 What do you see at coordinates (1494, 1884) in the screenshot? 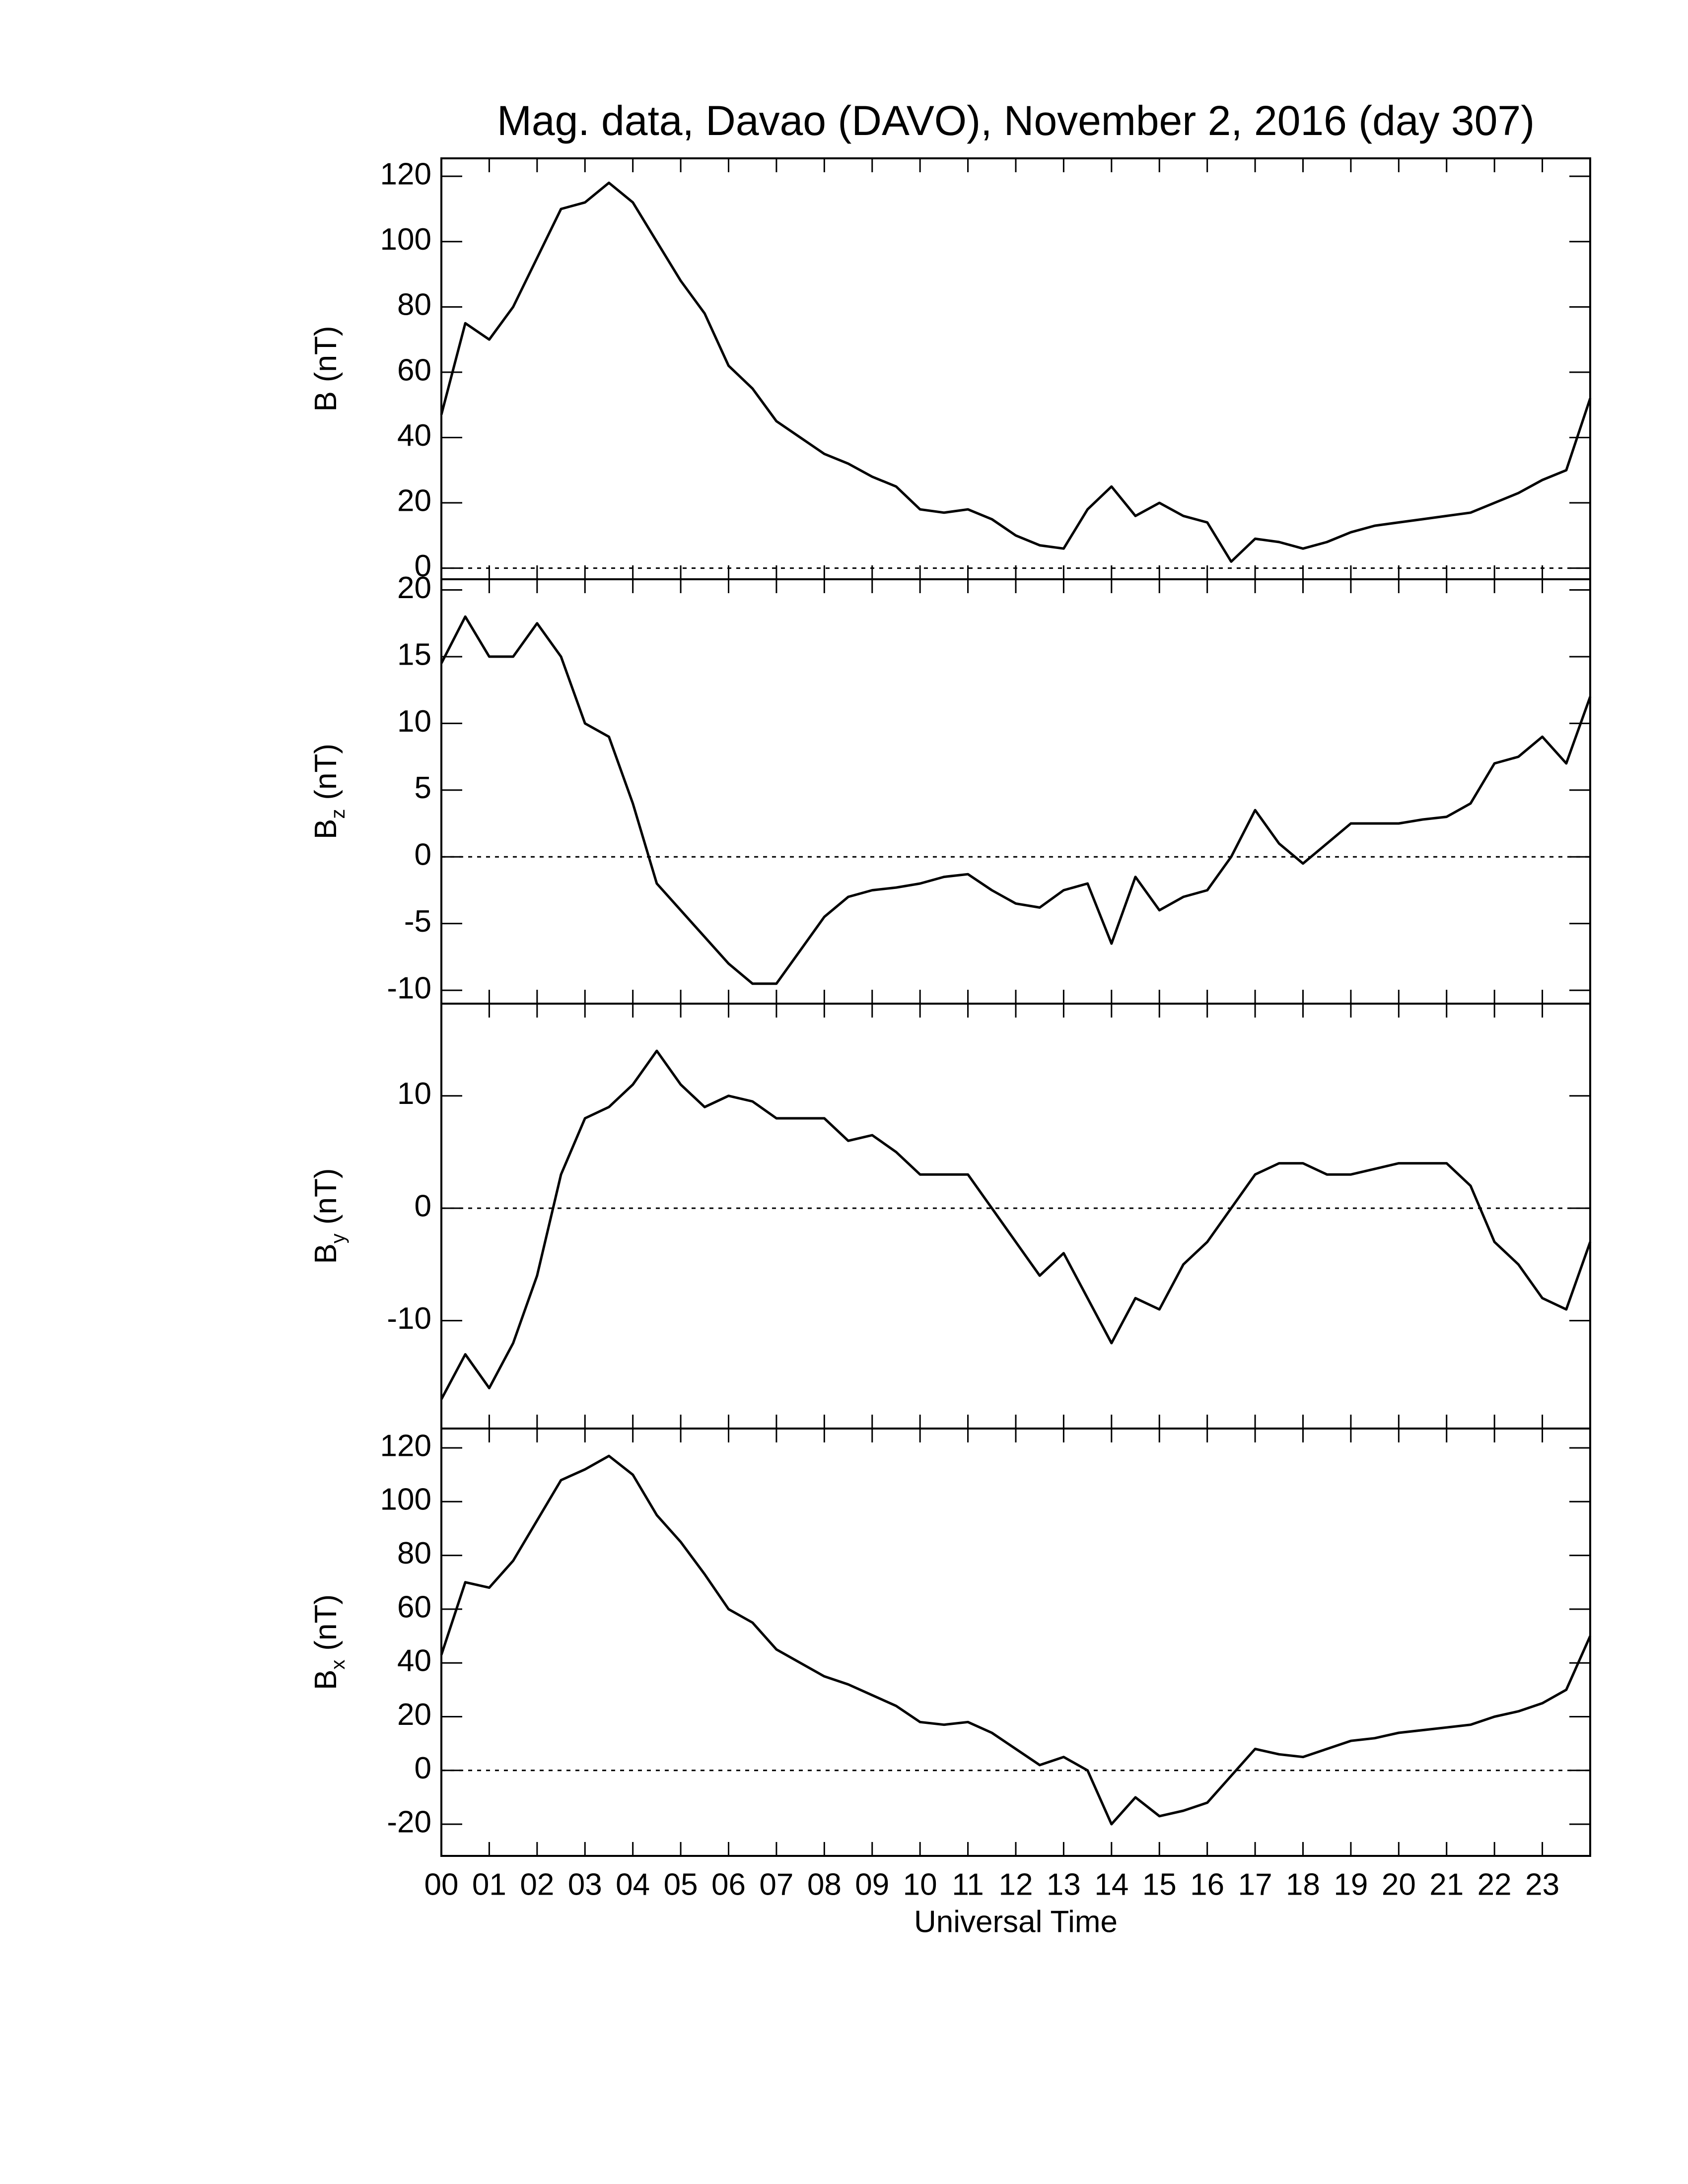
I see `x-tick-label: 22` at bounding box center [1494, 1884].